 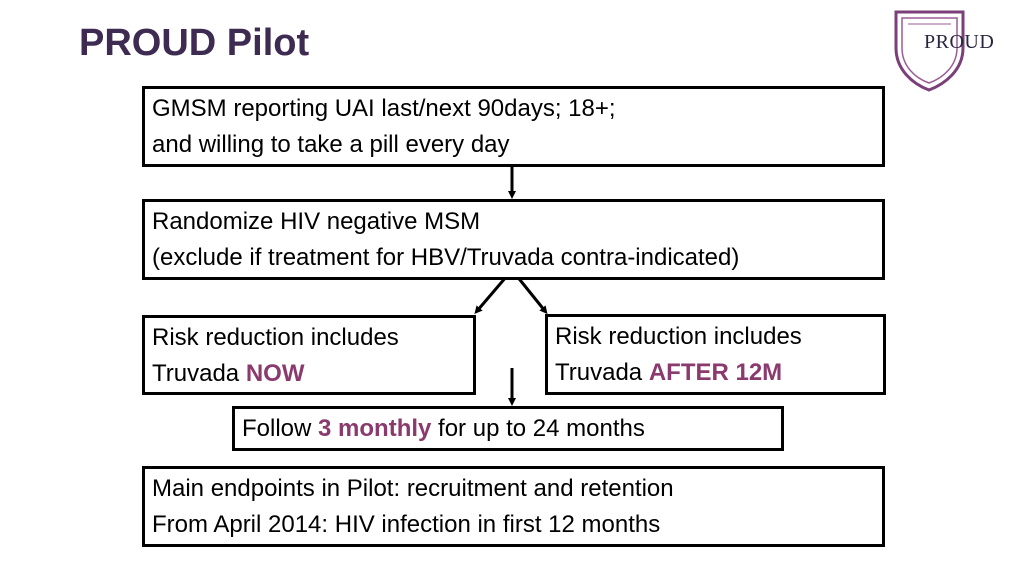 What do you see at coordinates (275, 337) in the screenshot?
I see `immediate-arm-line-1: Risk reduction includes` at bounding box center [275, 337].